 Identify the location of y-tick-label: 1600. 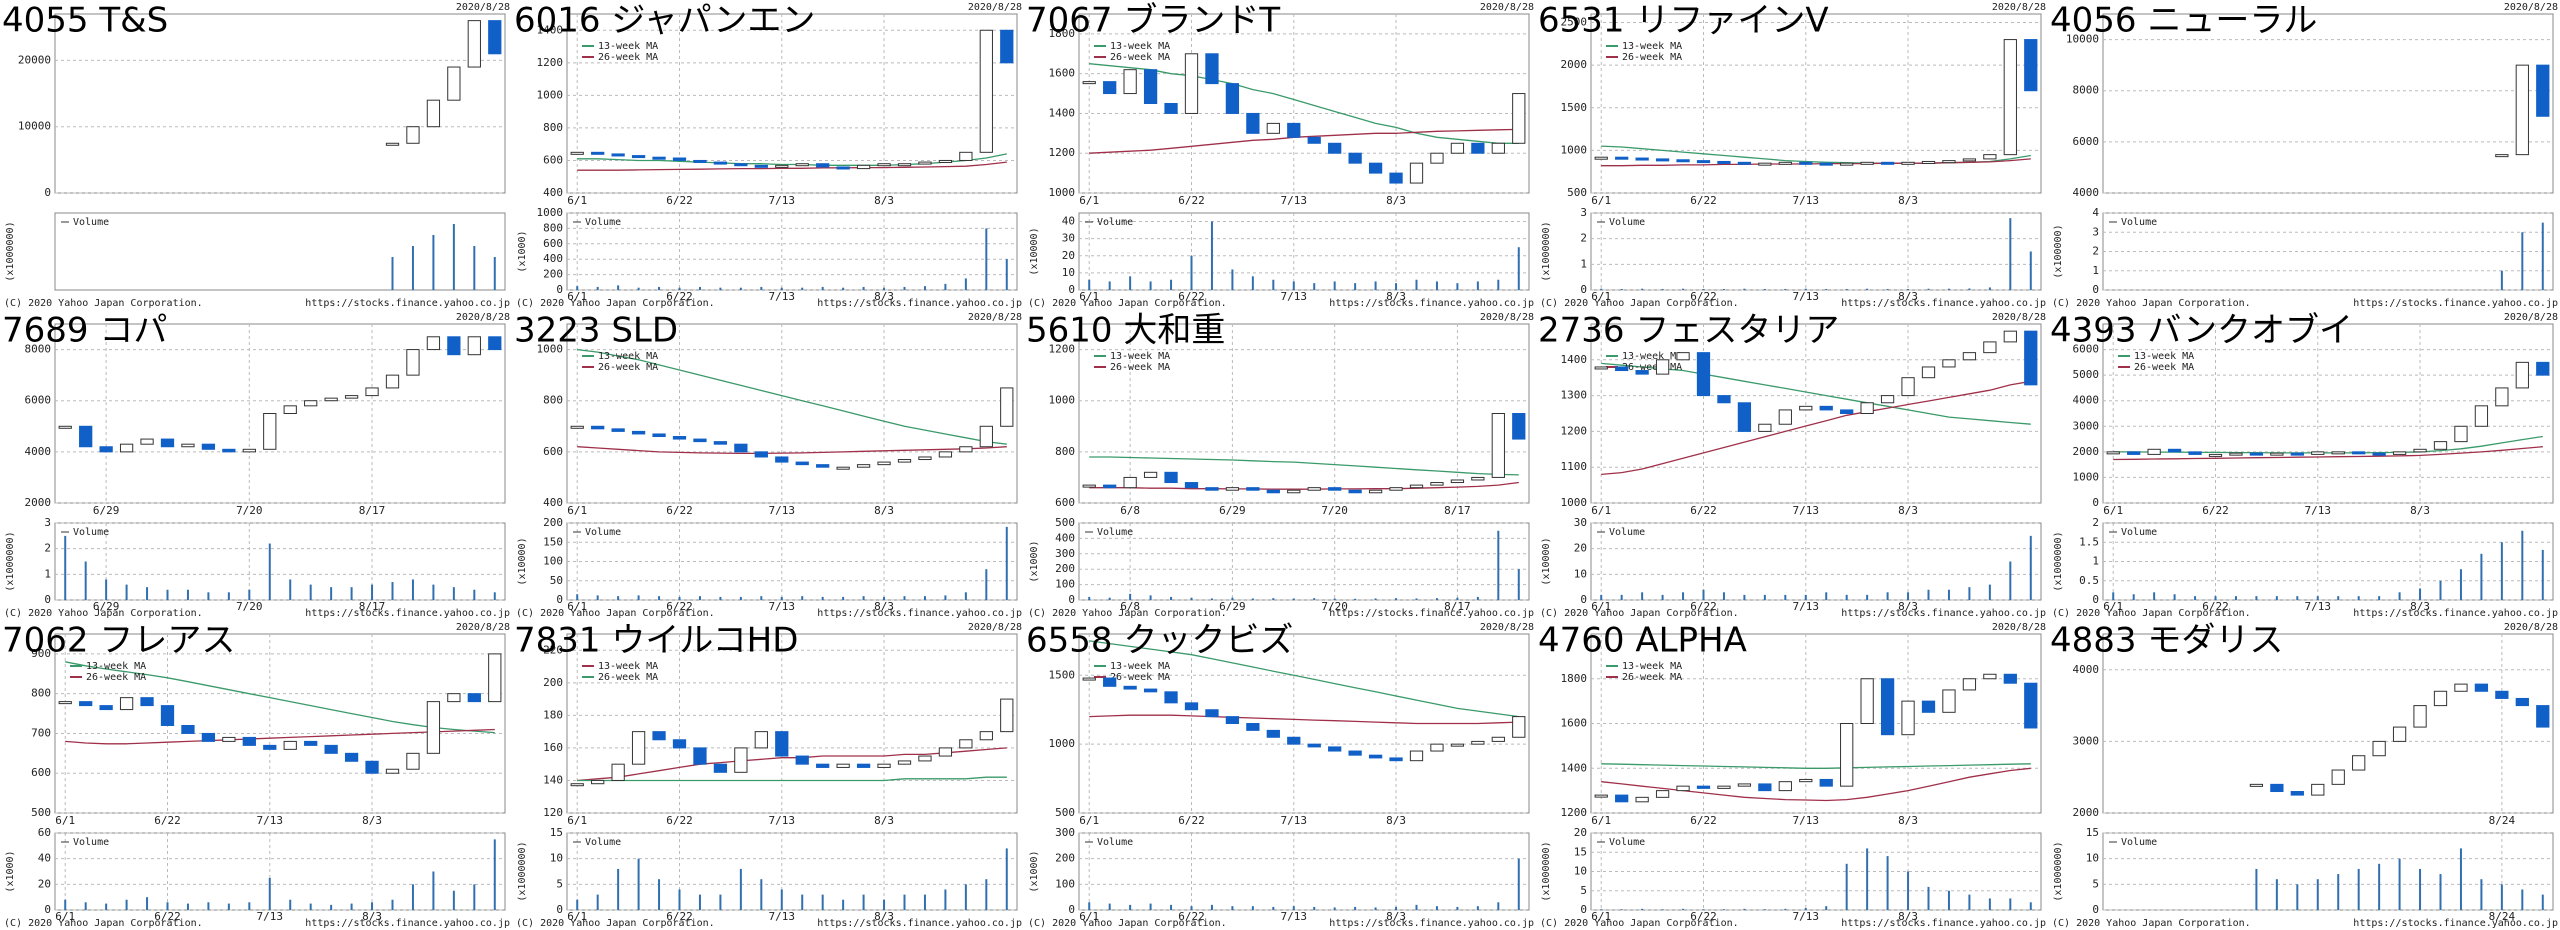
(1062, 73).